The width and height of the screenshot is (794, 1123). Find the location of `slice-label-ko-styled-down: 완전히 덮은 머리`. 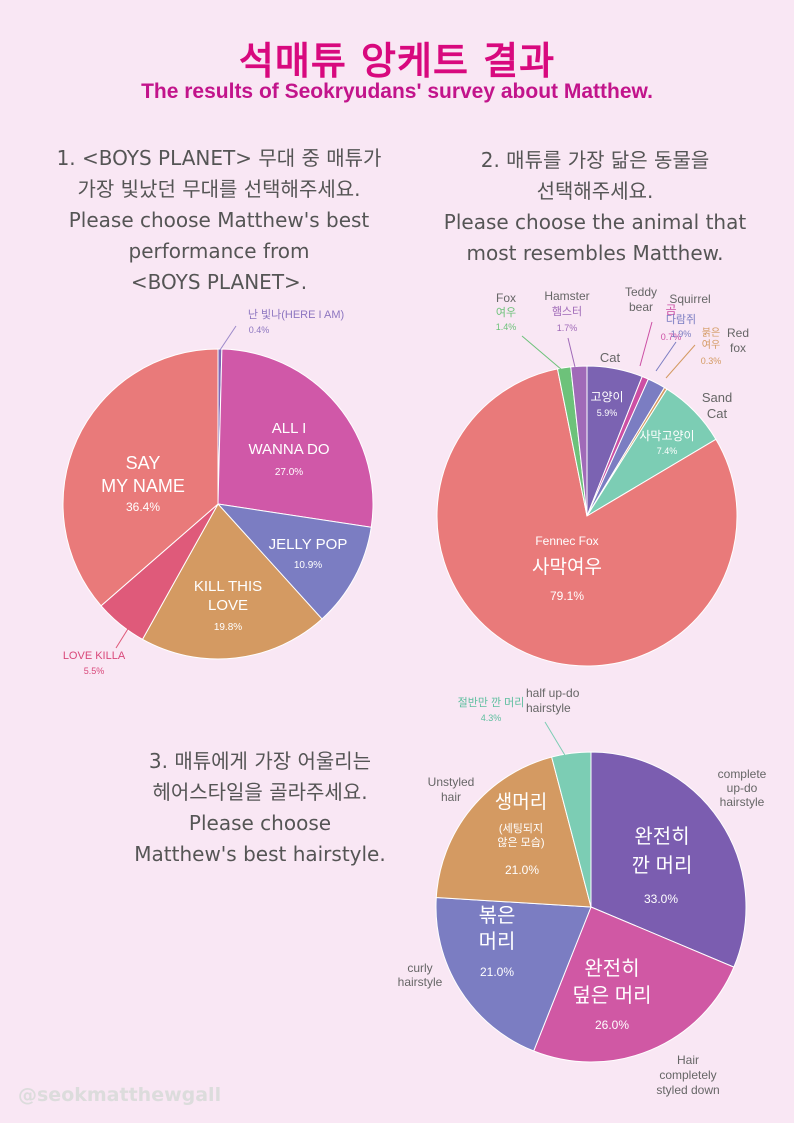

slice-label-ko-styled-down: 완전히 덮은 머리 is located at coordinates (611, 982).